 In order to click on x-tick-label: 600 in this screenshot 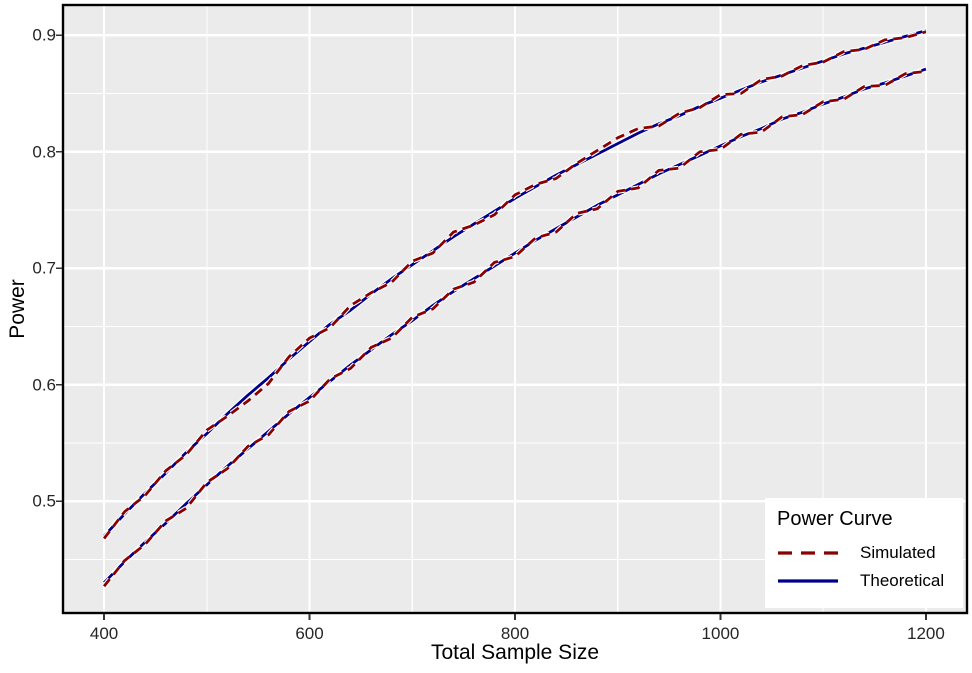, I will do `click(309, 633)`.